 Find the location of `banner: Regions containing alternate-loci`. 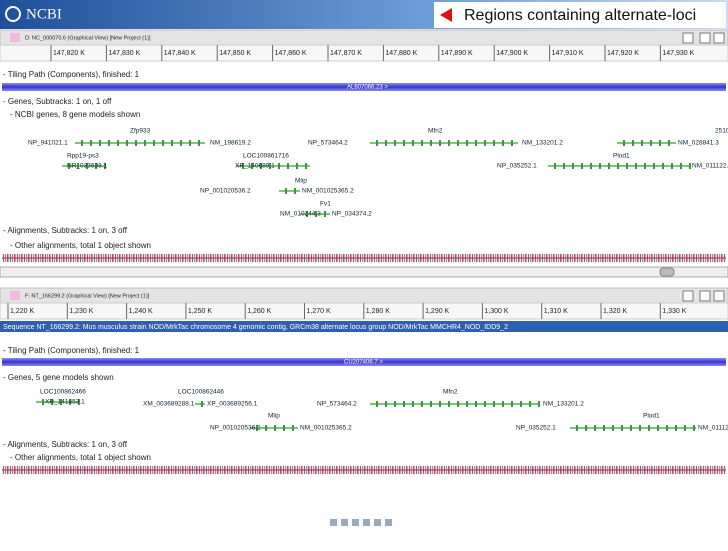

banner: Regions containing alternate-loci is located at coordinates (580, 15).